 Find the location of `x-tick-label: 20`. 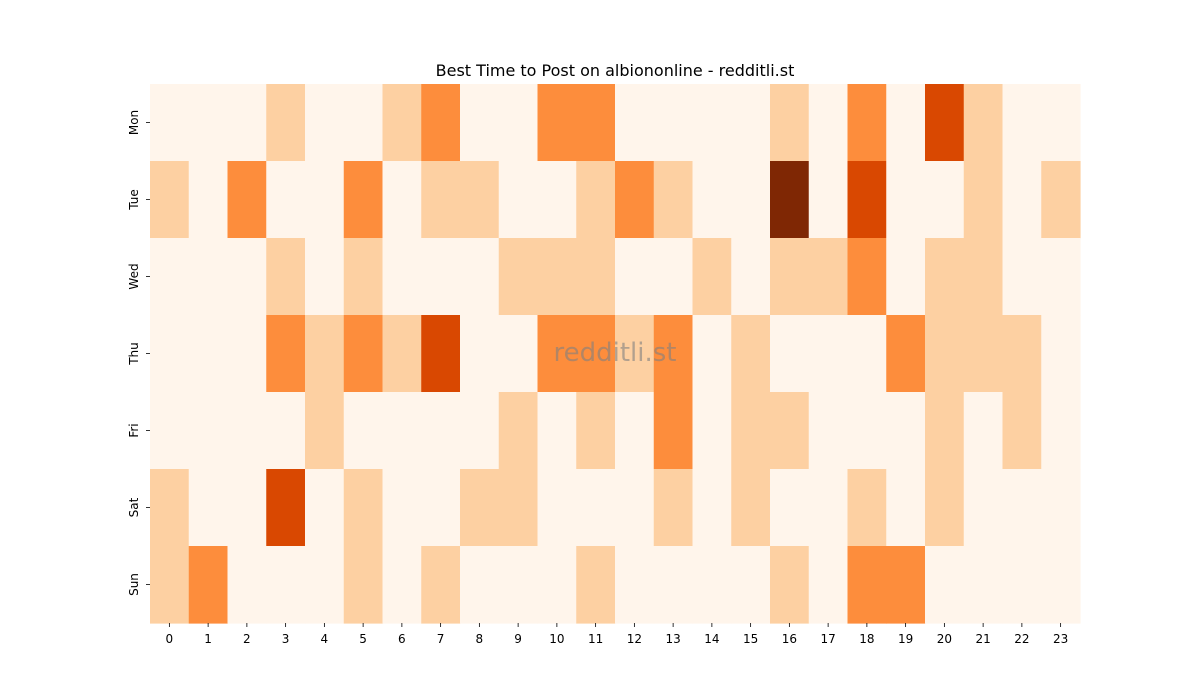

x-tick-label: 20 is located at coordinates (944, 639).